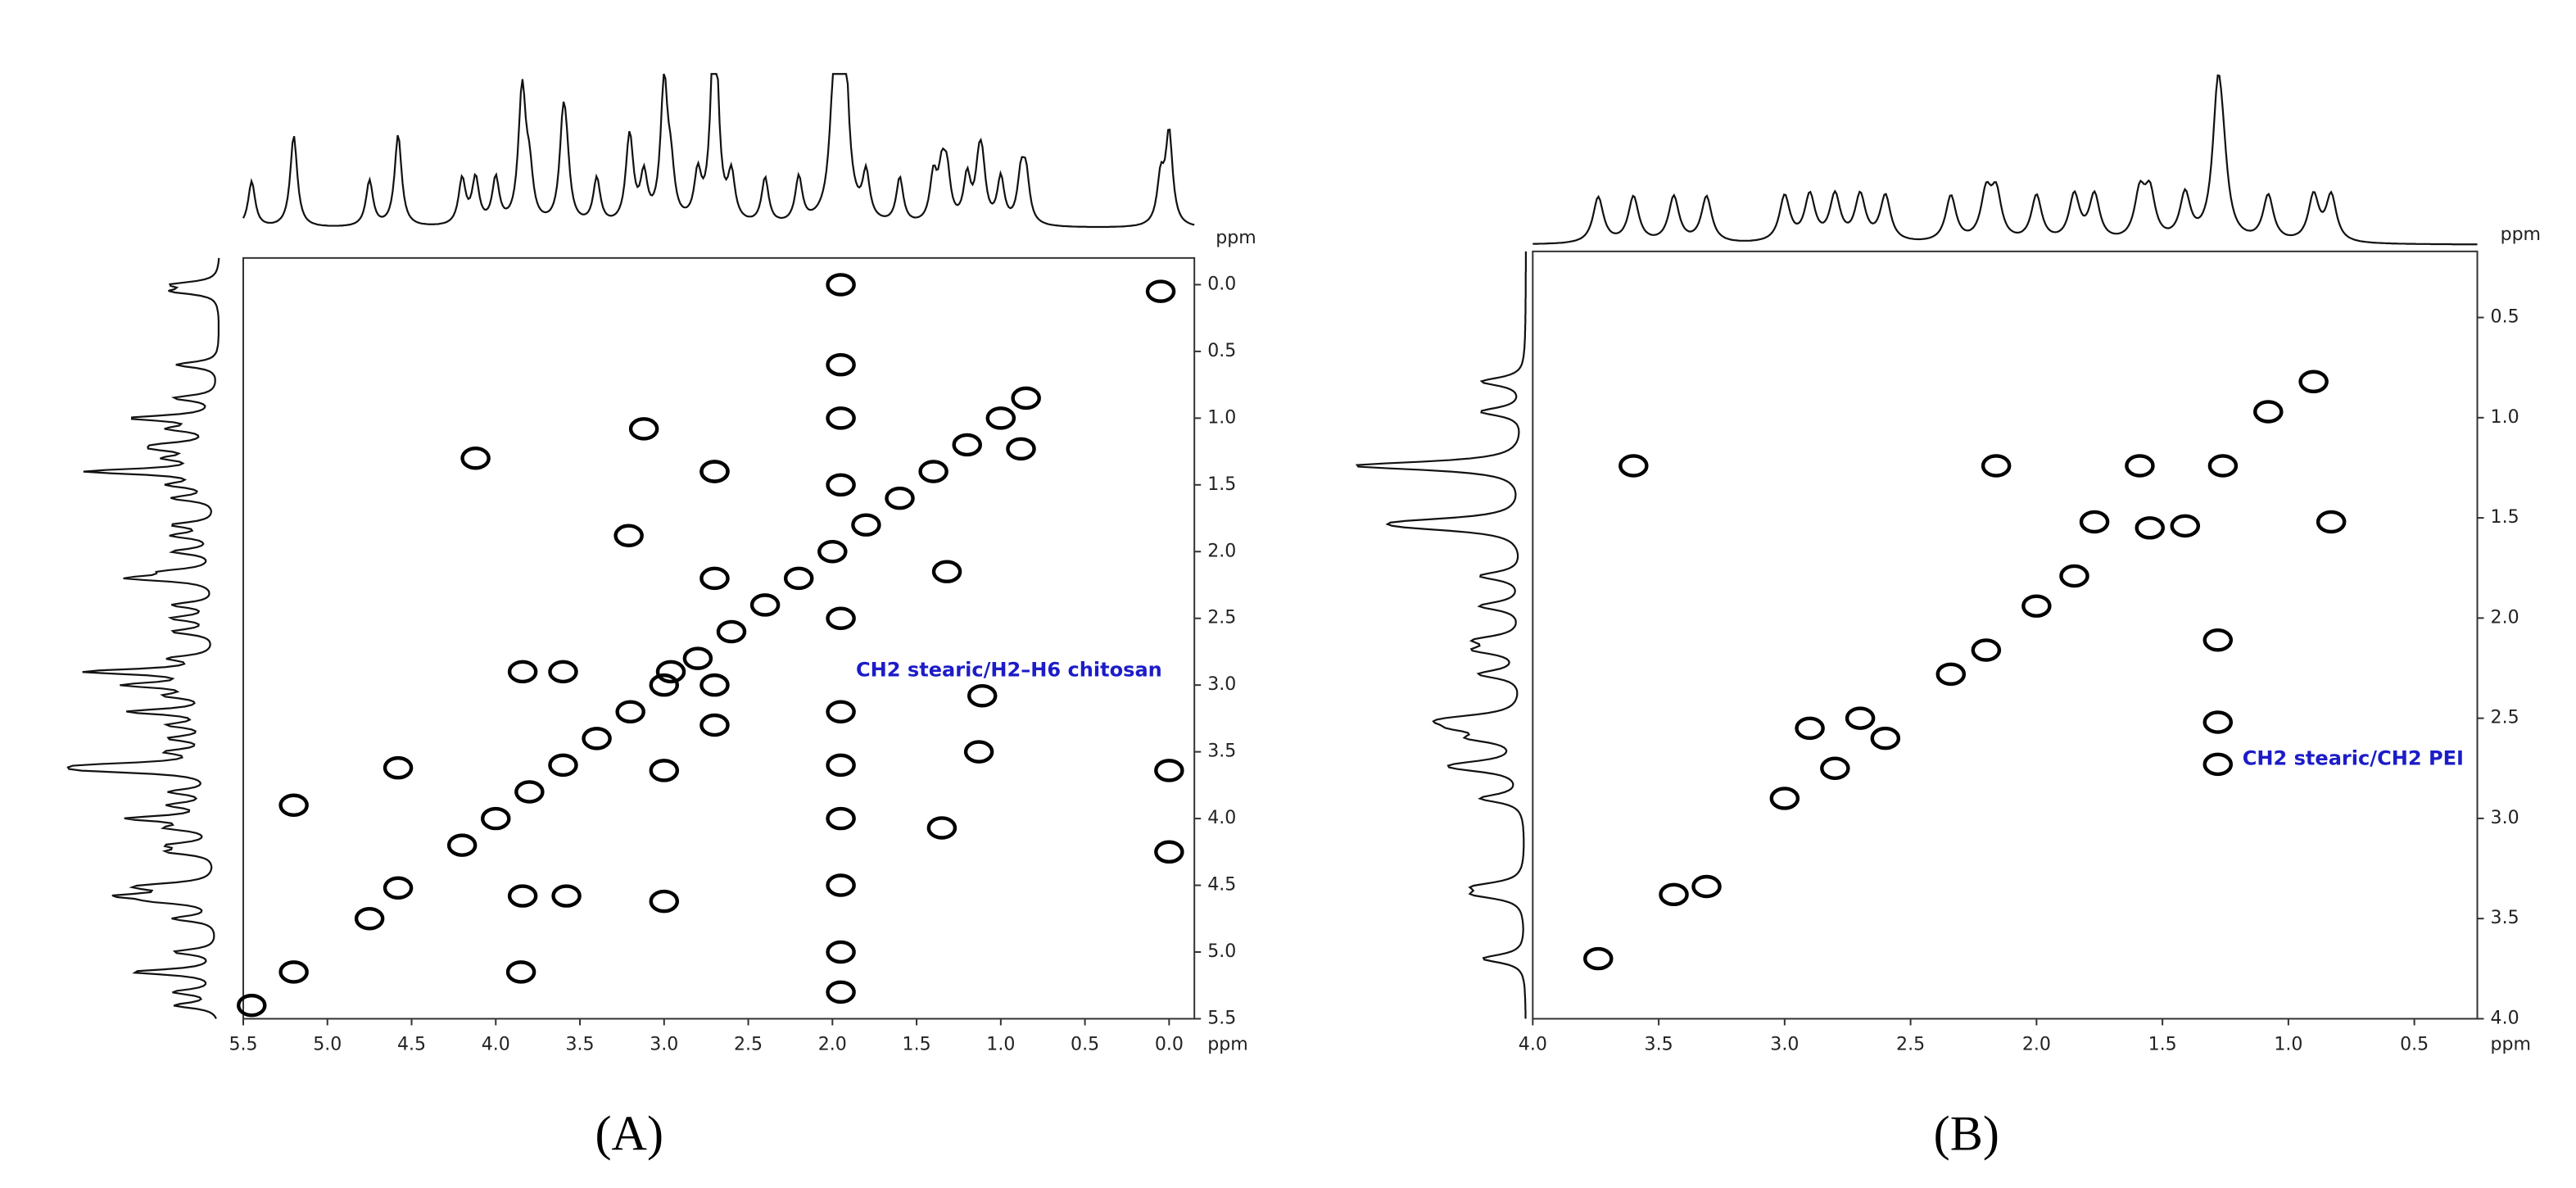  Describe the element at coordinates (1221, 1018) in the screenshot. I see `y-tick-label: 5.5` at that location.